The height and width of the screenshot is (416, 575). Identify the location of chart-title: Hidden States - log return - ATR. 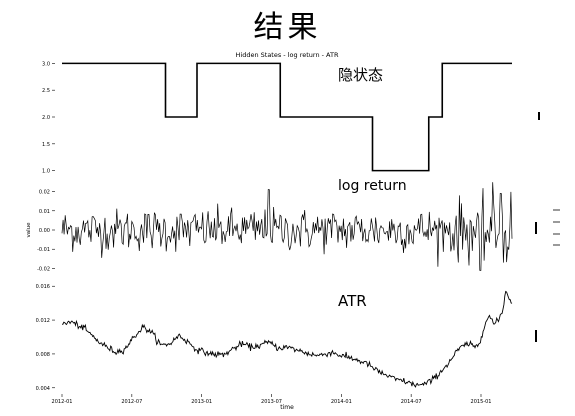
(287, 55).